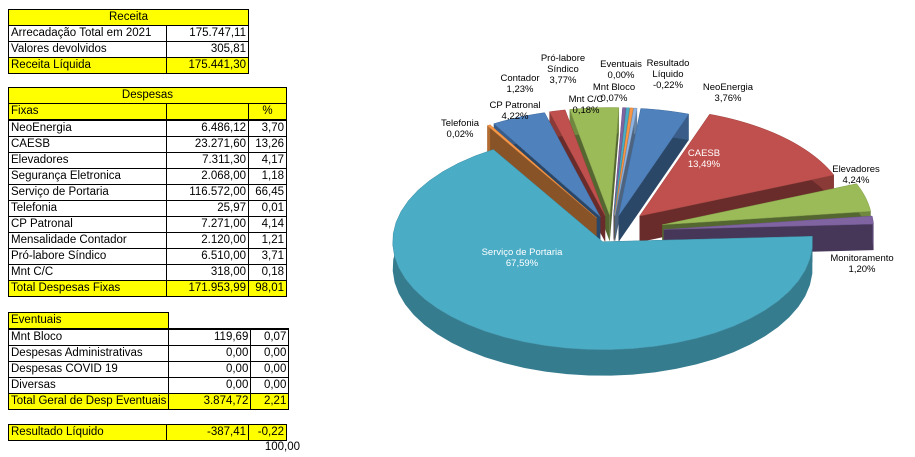 This screenshot has width=915, height=457. What do you see at coordinates (87, 432) in the screenshot?
I see `resultado-label: Resultado Líquido` at bounding box center [87, 432].